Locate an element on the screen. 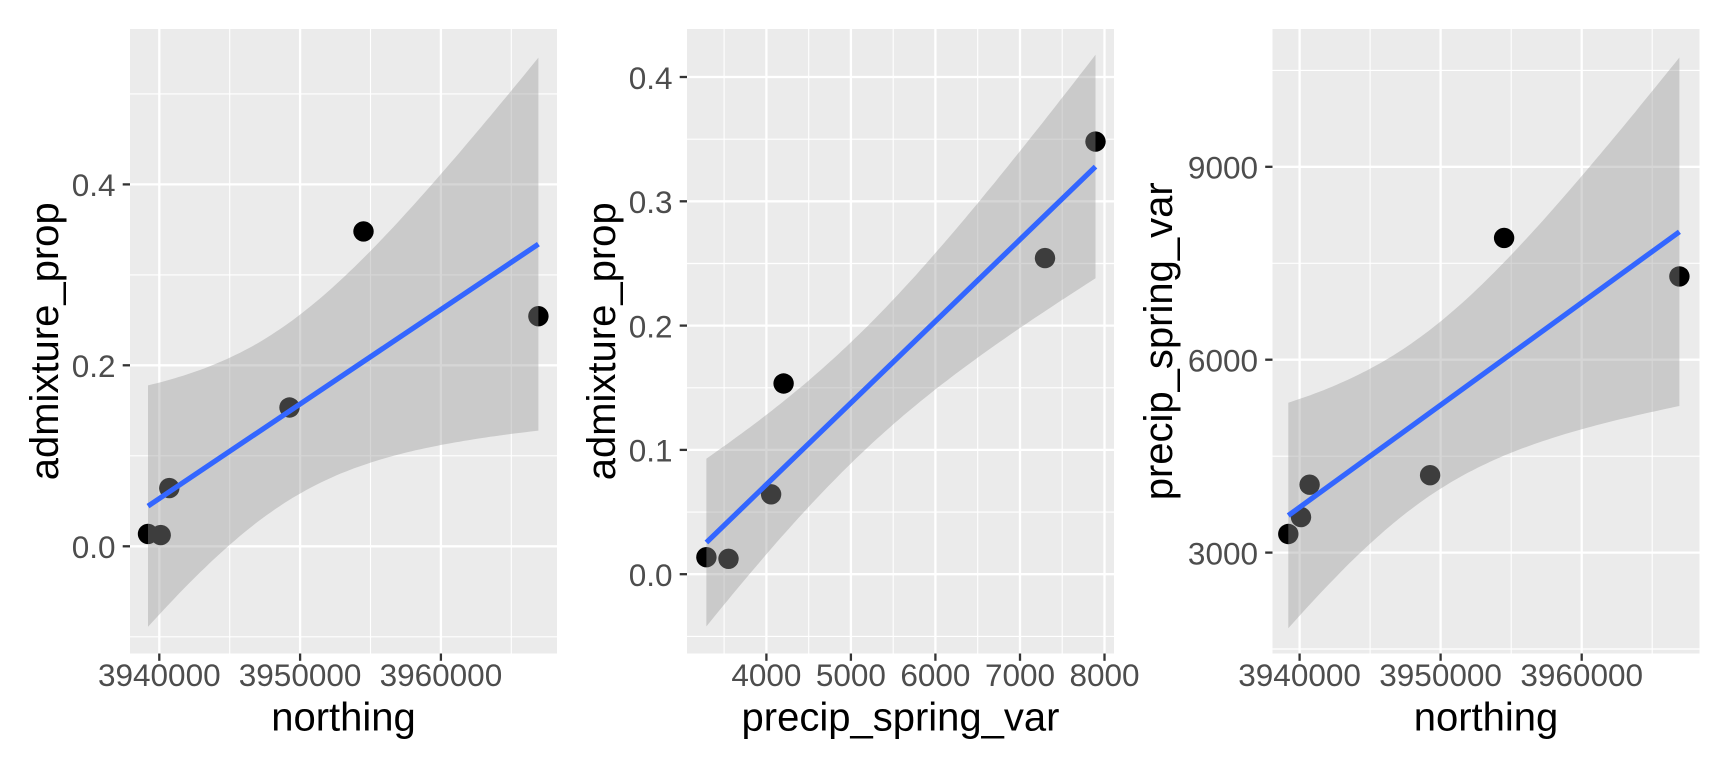 The width and height of the screenshot is (1728, 768). svg-text: 8000 is located at coordinates (1104, 675).